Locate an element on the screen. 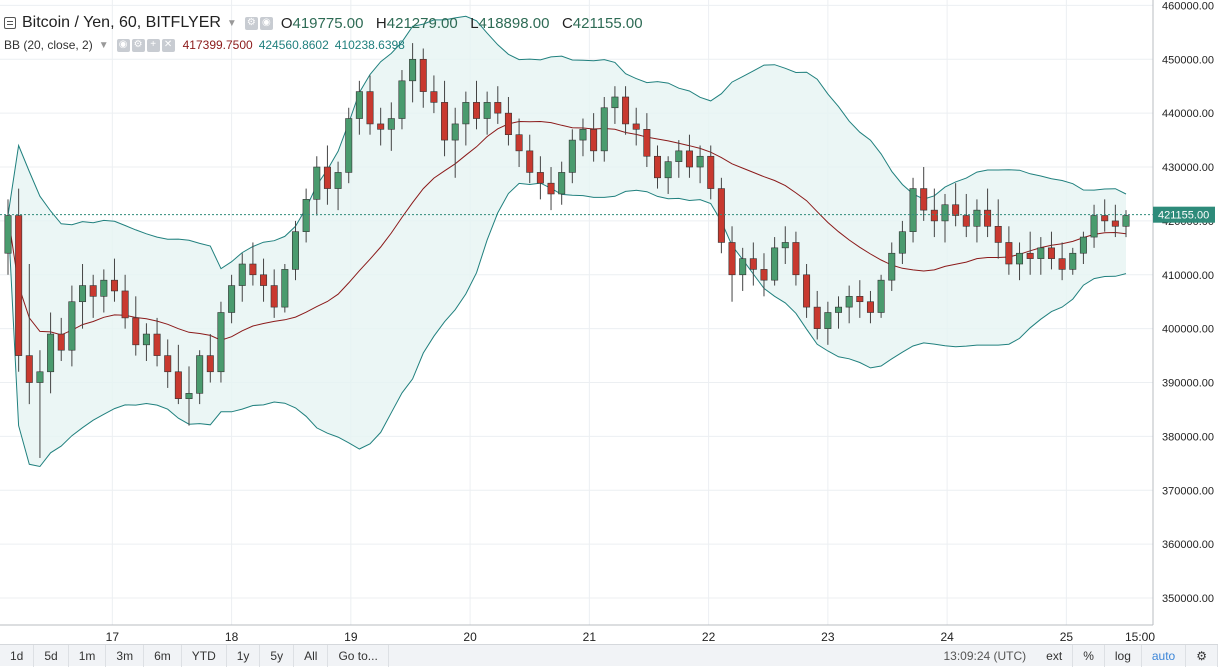  time-tick-label: 18 is located at coordinates (232, 637).